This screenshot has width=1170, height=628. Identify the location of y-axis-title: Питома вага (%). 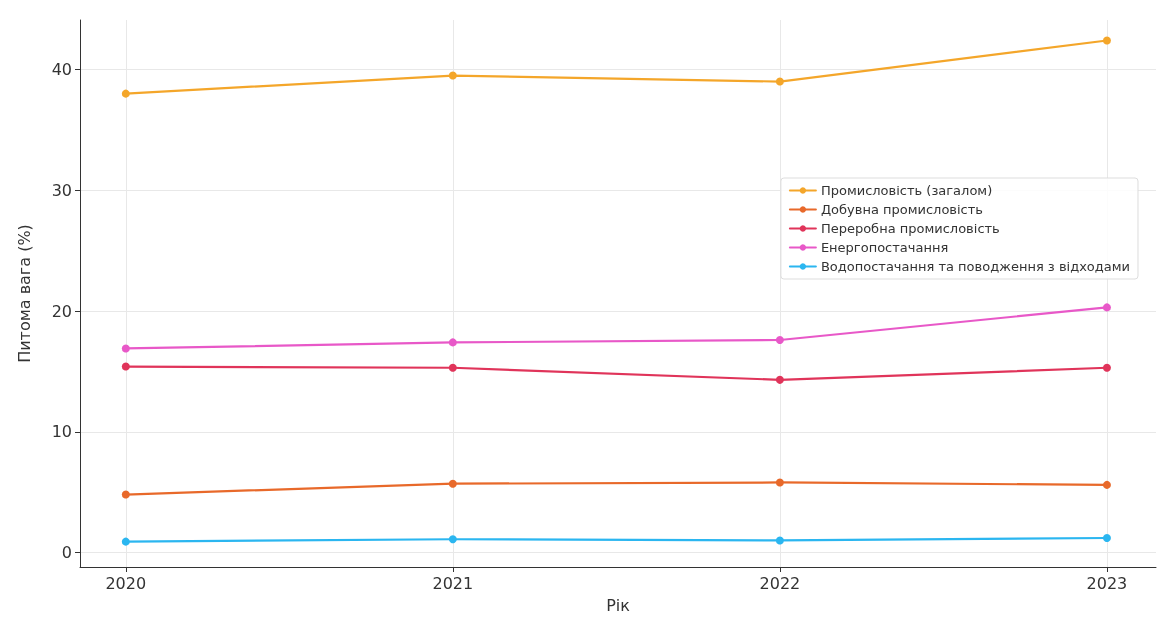
(24, 293).